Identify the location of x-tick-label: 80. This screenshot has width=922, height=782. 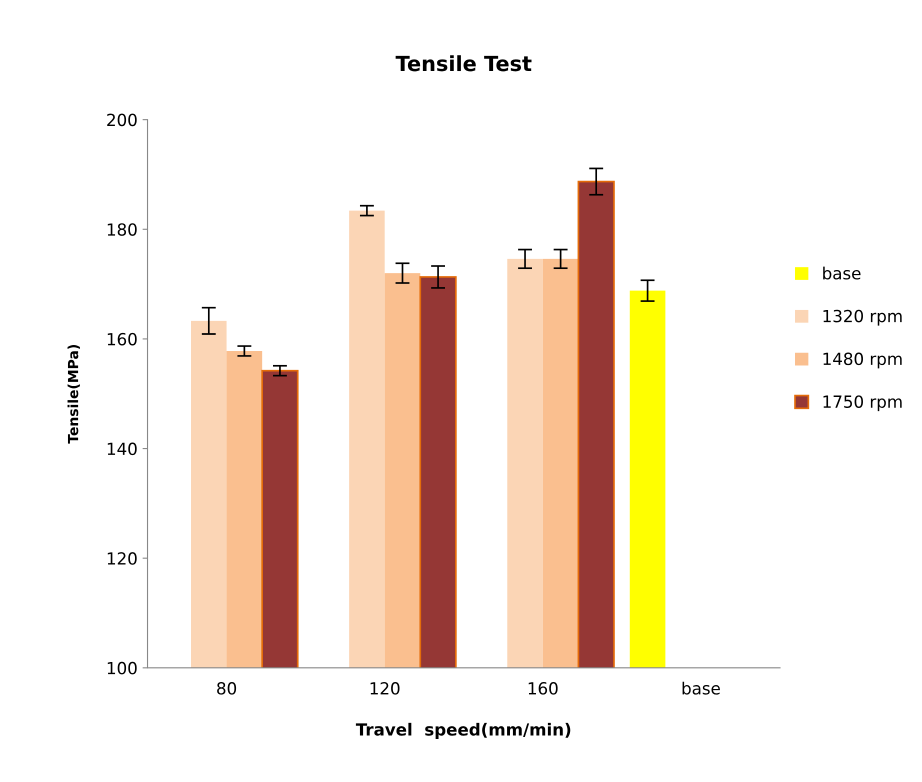
(226, 688).